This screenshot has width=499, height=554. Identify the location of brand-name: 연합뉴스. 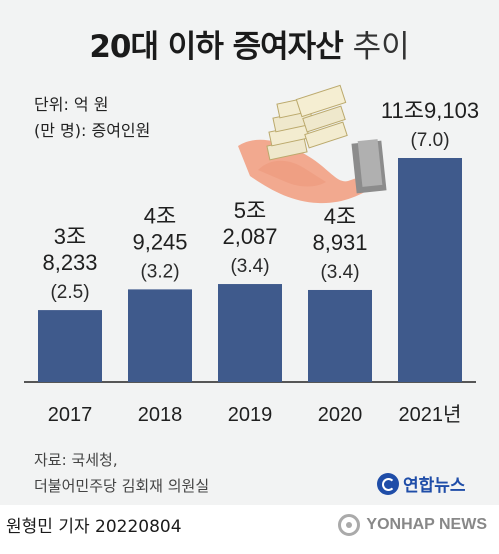
(434, 486).